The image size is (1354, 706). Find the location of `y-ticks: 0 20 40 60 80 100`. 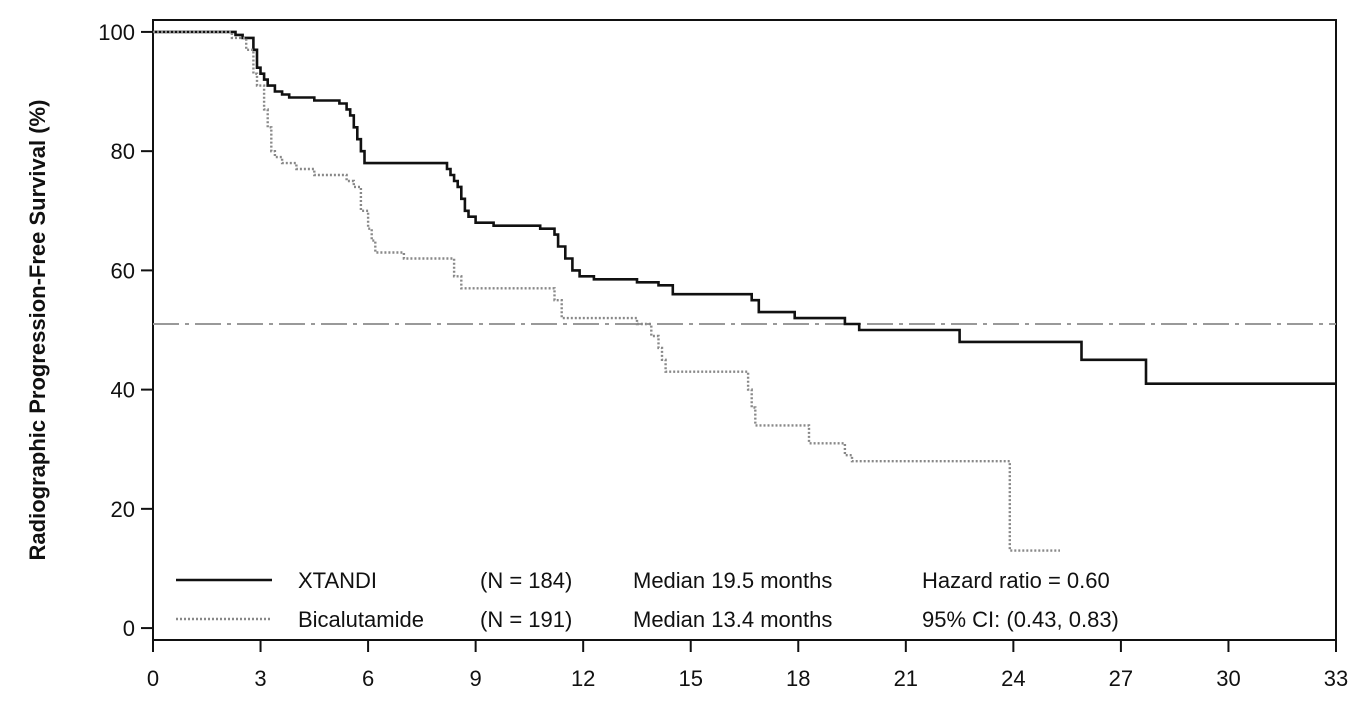

y-ticks: 0 20 40 60 80 100 is located at coordinates (125, 330).